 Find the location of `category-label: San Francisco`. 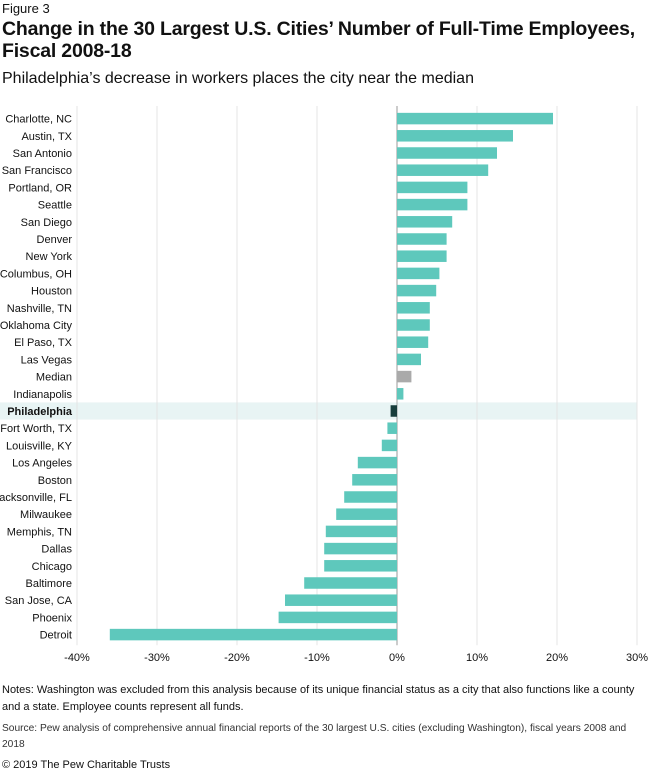

category-label: San Francisco is located at coordinates (37, 171).